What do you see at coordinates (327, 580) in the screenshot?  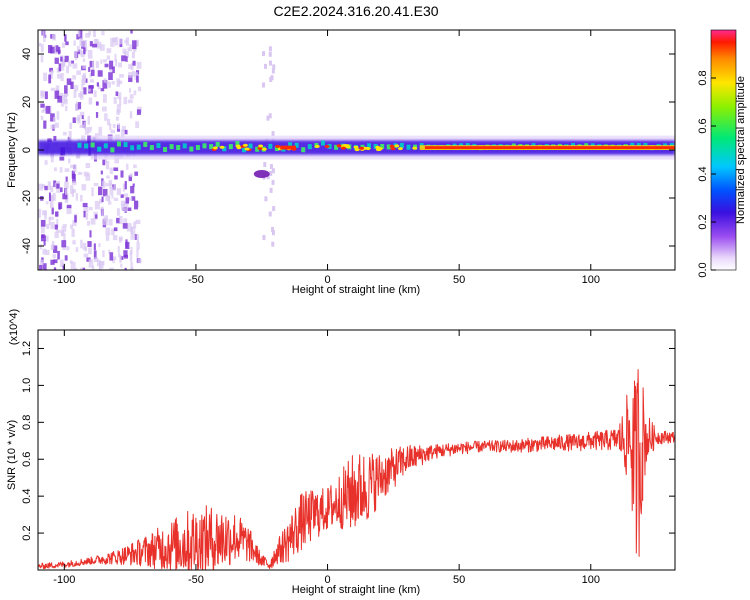 I see `x-tick-label: 0` at bounding box center [327, 580].